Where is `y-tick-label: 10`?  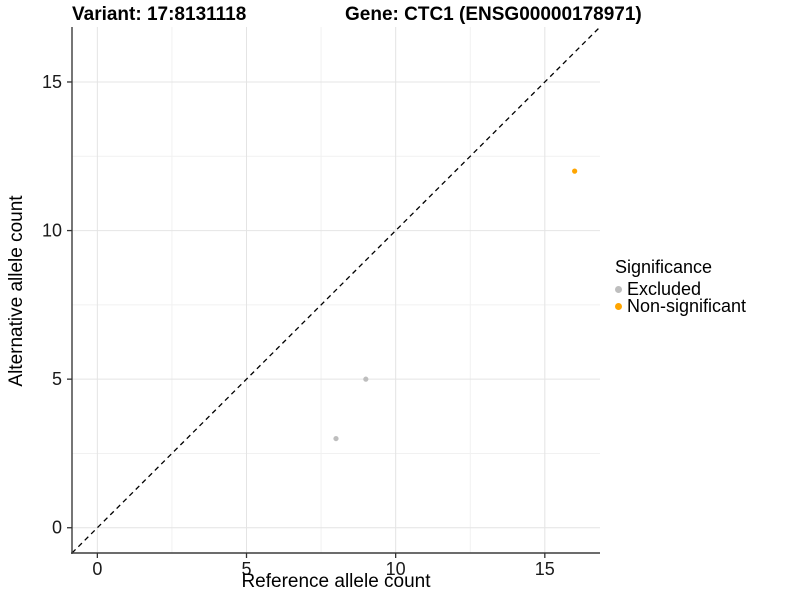 y-tick-label: 10 is located at coordinates (52, 231).